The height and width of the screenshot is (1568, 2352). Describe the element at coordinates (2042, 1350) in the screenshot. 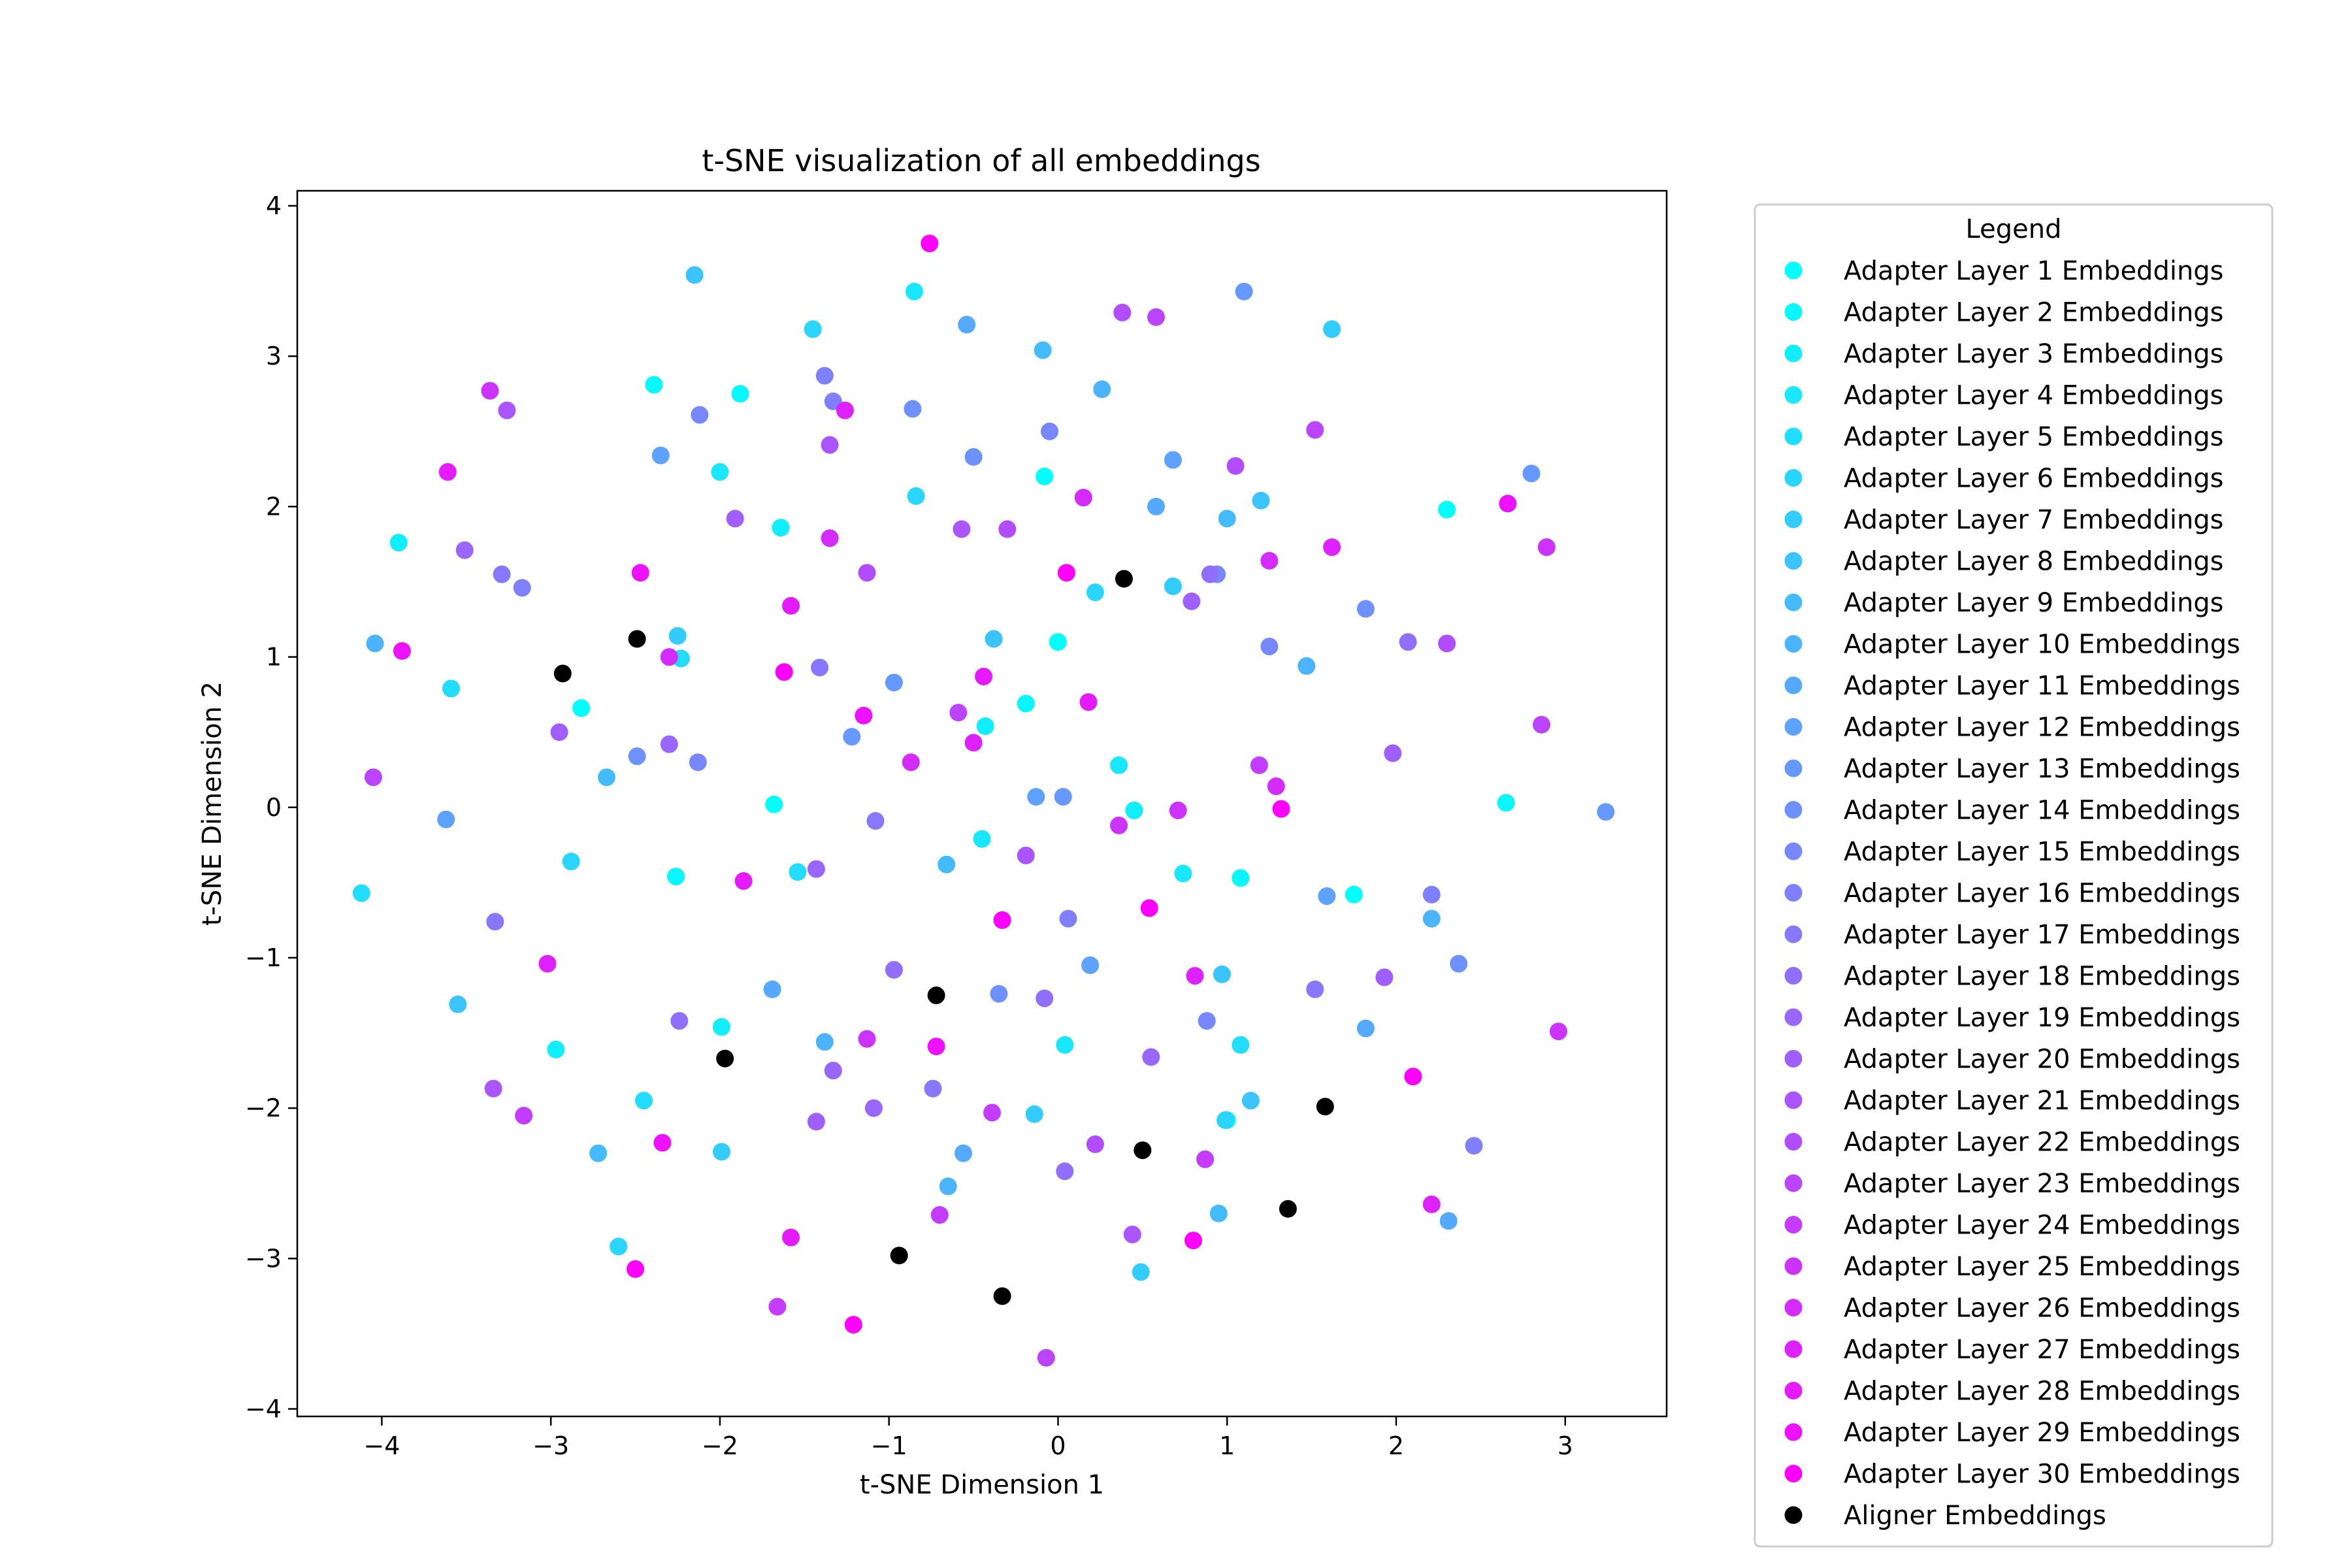

I see `legend-label-27: Adapter Layer 27 Embeddings` at that location.